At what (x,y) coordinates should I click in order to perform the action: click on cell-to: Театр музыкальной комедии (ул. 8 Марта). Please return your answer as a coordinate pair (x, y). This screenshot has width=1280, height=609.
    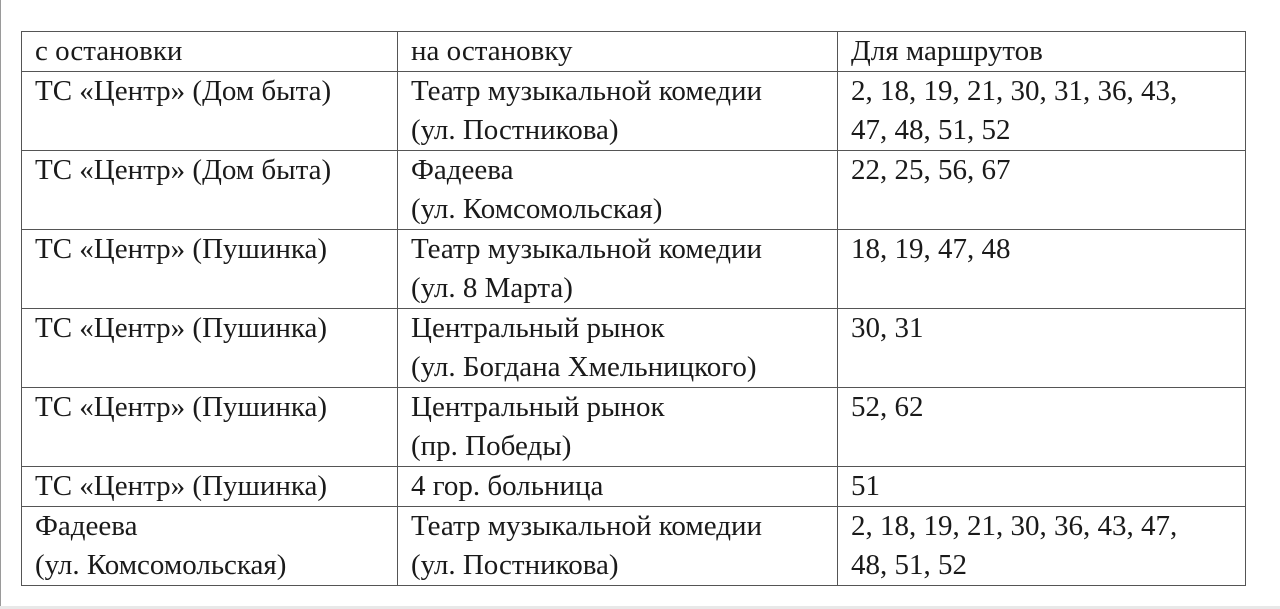
    Looking at the image, I should click on (617, 269).